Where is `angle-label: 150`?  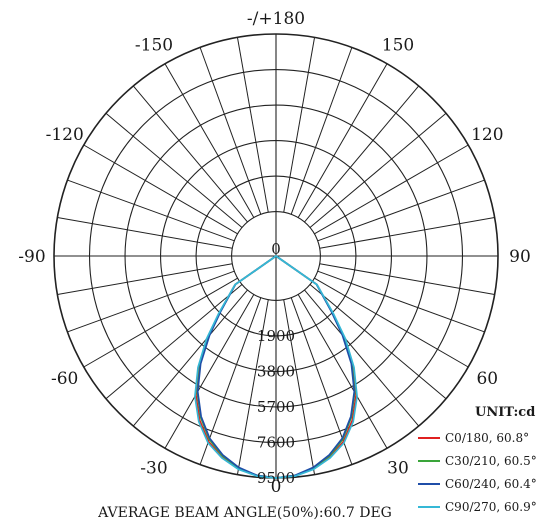
angle-label: 150 is located at coordinates (398, 46).